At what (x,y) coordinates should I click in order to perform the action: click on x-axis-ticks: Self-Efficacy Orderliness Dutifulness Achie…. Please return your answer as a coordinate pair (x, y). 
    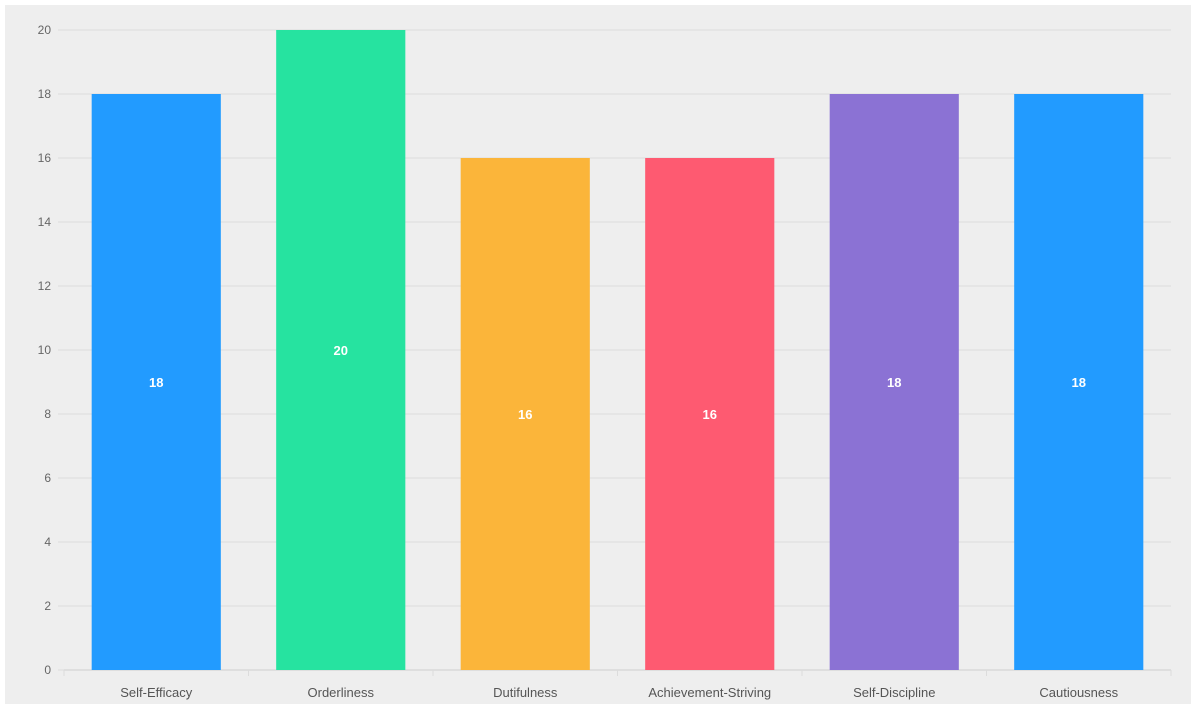
    Looking at the image, I should click on (617, 685).